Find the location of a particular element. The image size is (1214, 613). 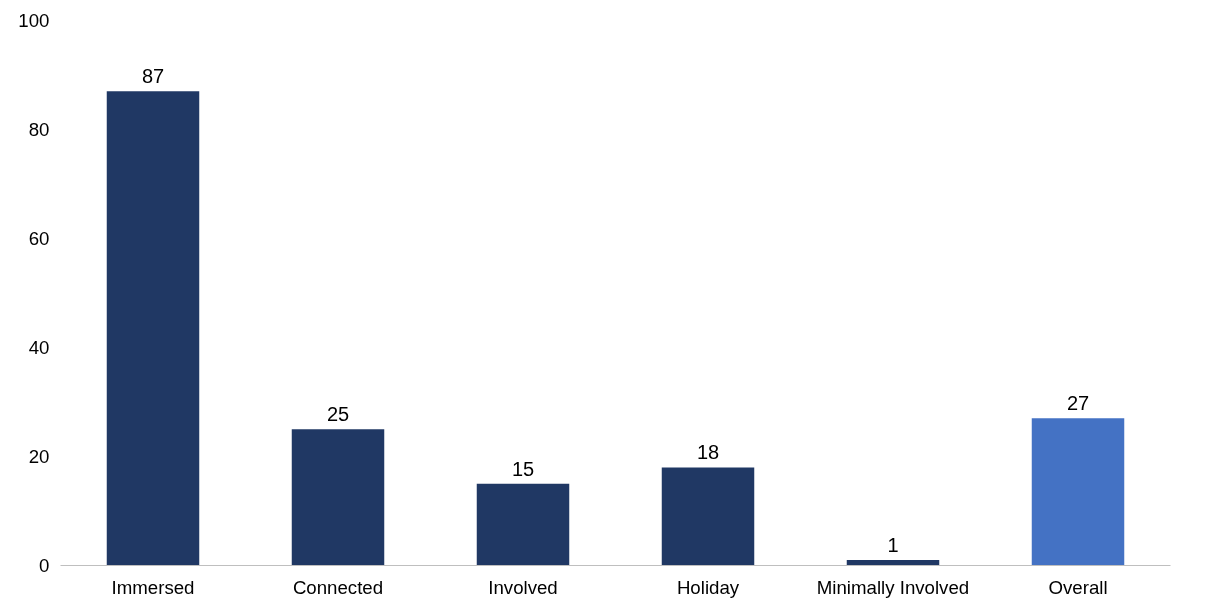

y-tick-label: 40 is located at coordinates (39, 347).